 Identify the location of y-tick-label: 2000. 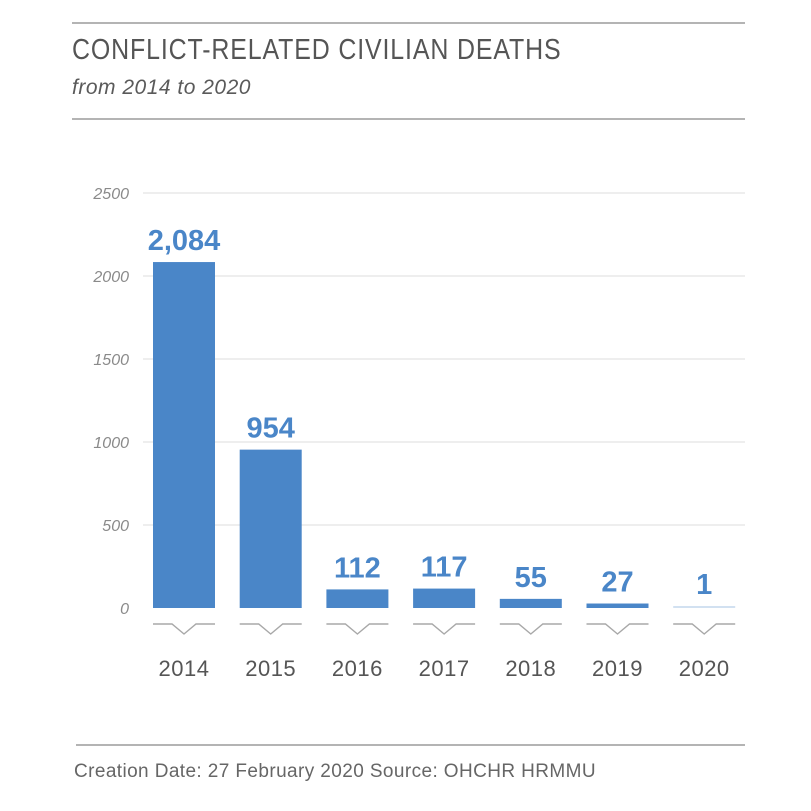
(110, 277).